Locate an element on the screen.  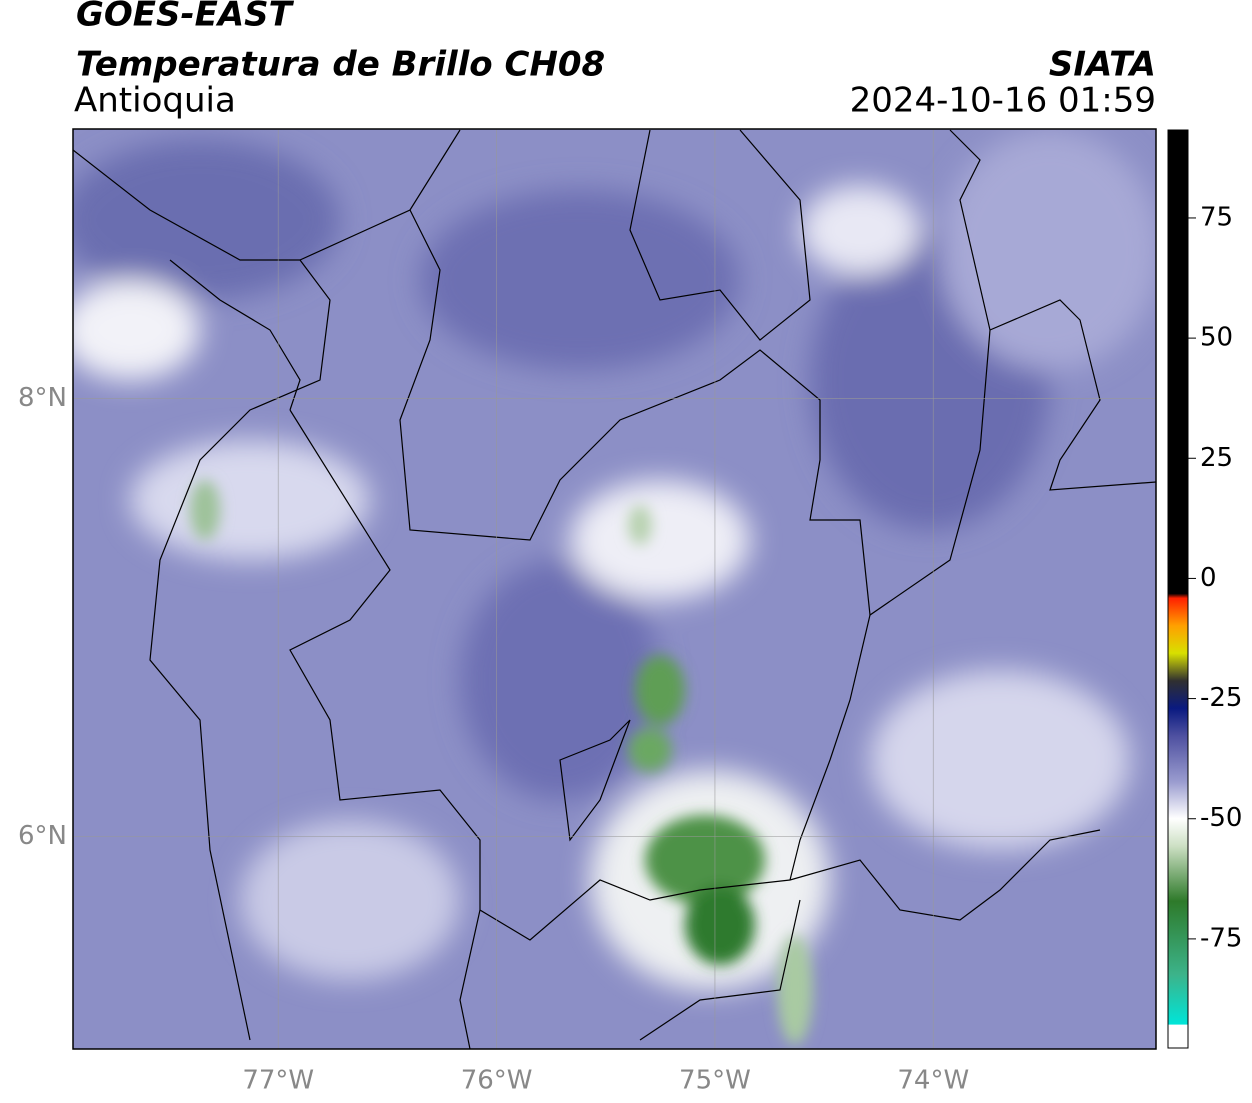
colorbar-tick-label: -25 is located at coordinates (1221, 698).